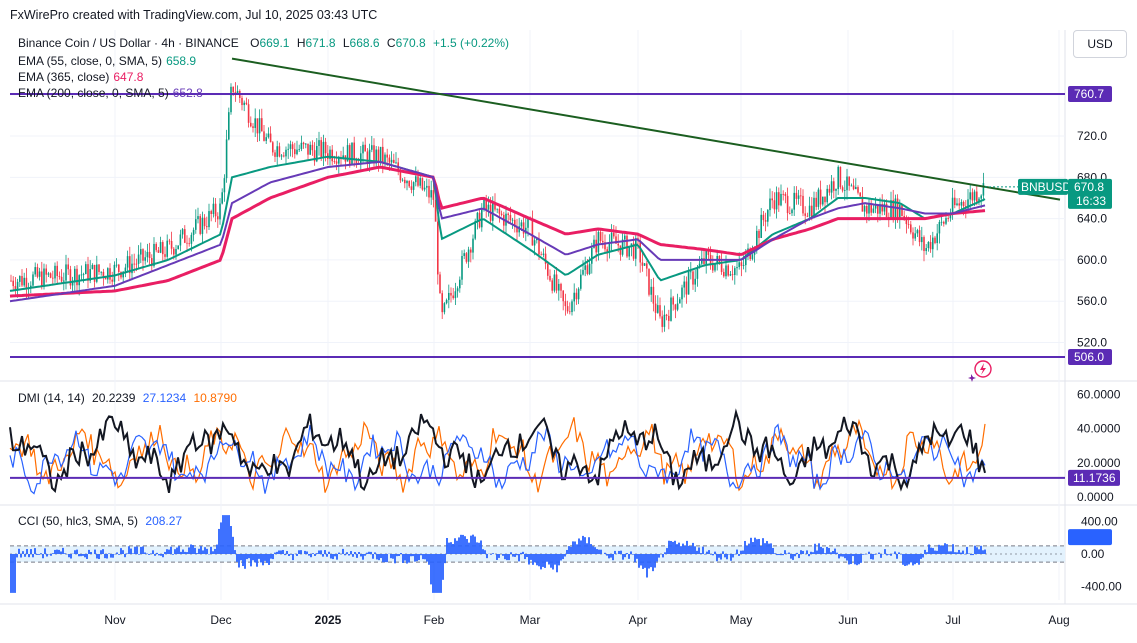  I want to click on ema55-legend: EMA (55, close, 0, SMA, 5) 658.9, so click(107, 61).